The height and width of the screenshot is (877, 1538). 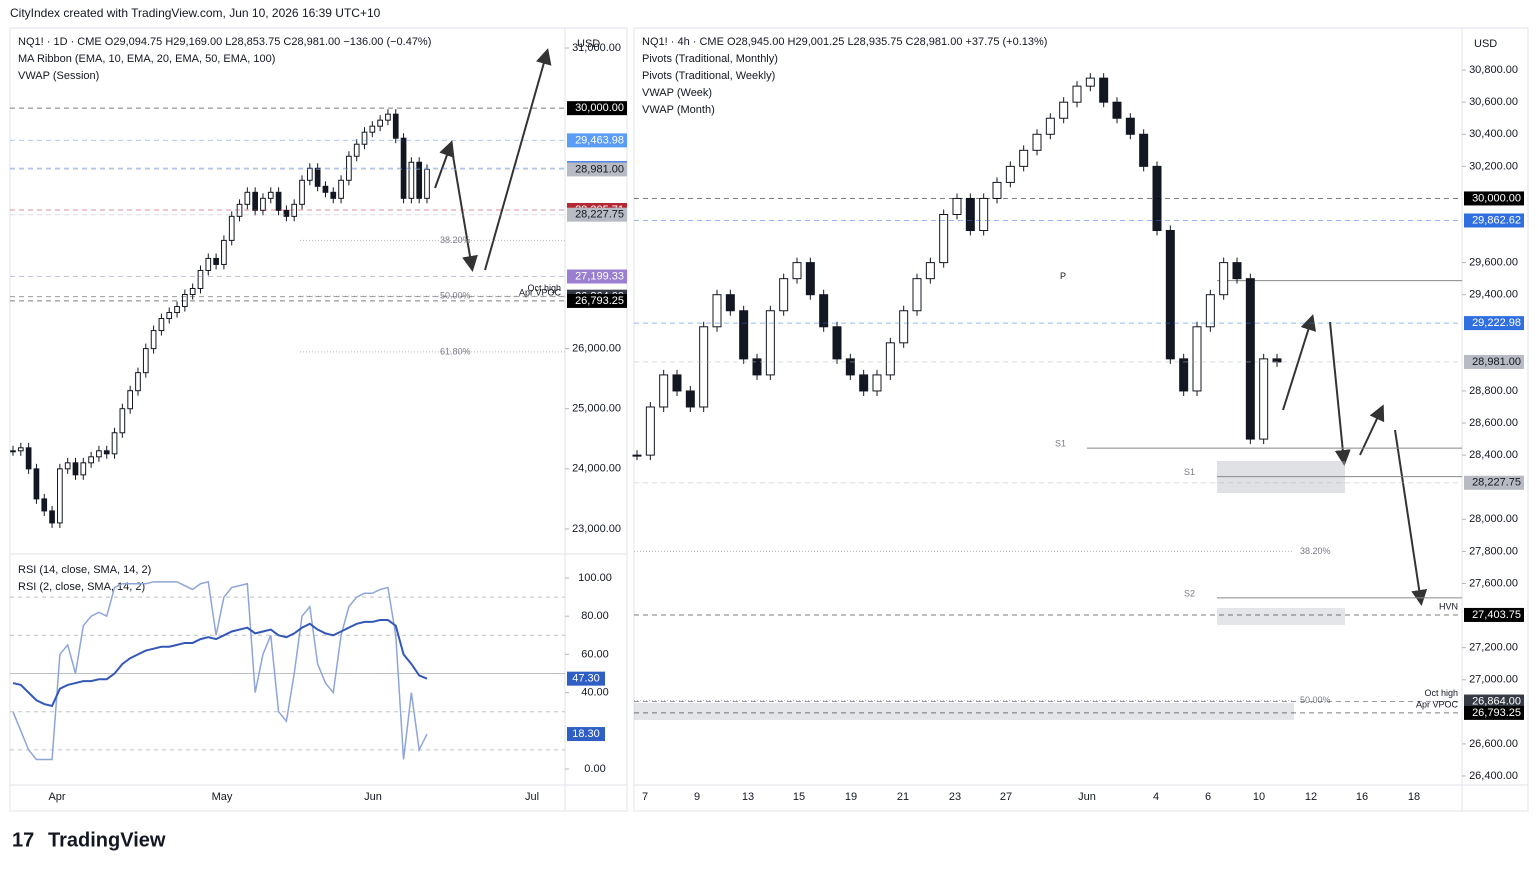 I want to click on y-tick-label: 30,400.00, so click(x=1493, y=134).